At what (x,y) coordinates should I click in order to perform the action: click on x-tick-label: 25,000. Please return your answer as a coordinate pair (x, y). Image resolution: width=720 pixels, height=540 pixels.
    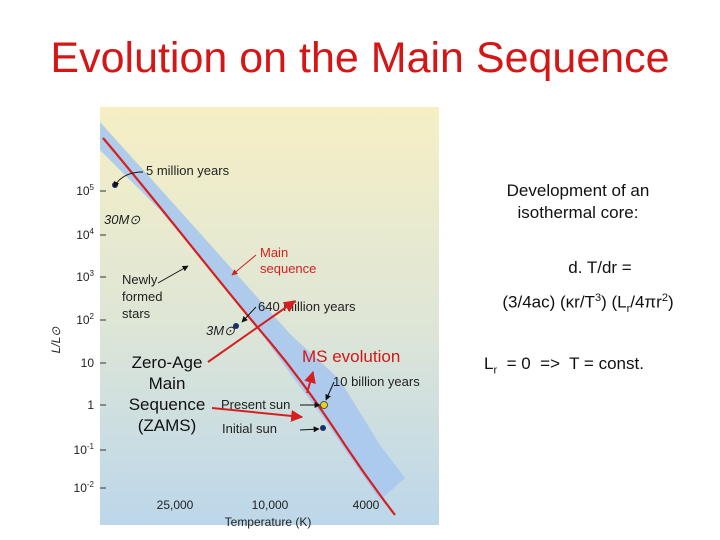
    Looking at the image, I should click on (175, 505).